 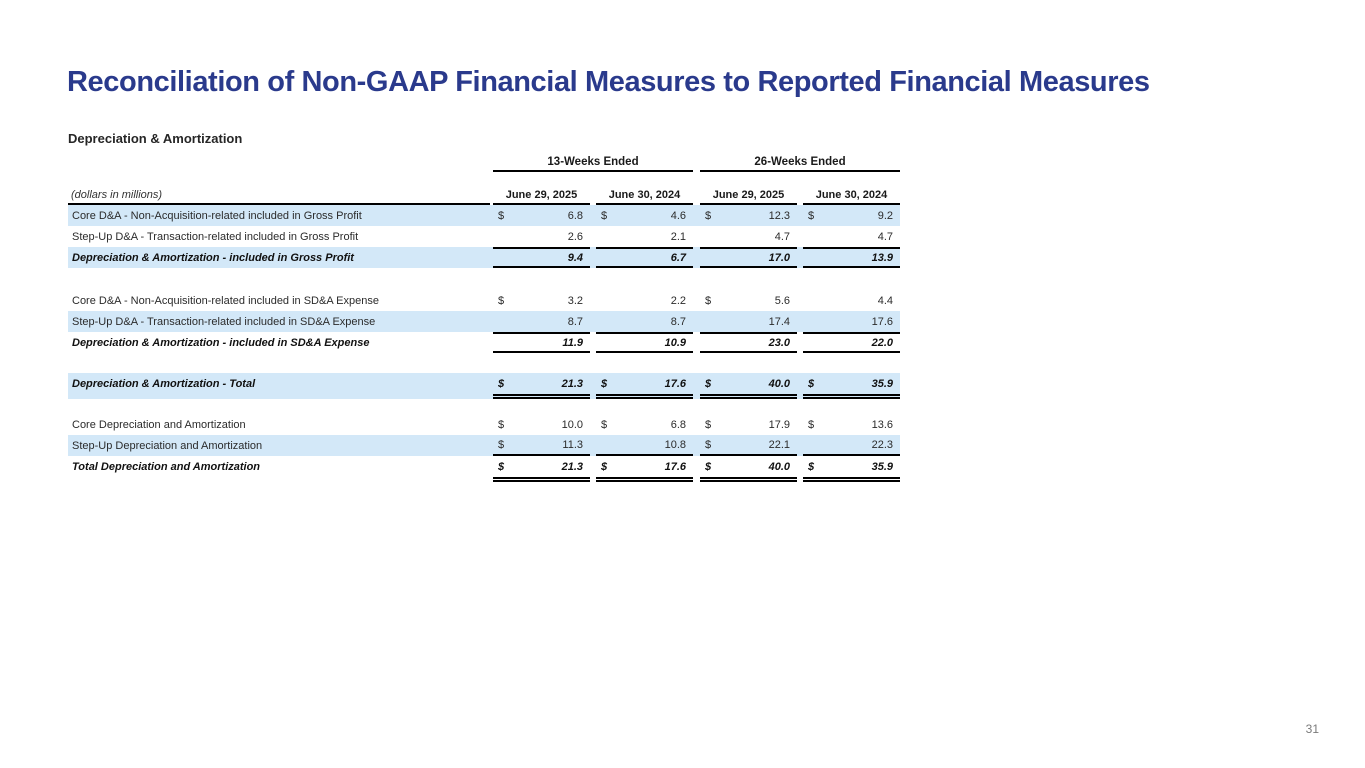 What do you see at coordinates (779, 466) in the screenshot?
I see `value: 40.0` at bounding box center [779, 466].